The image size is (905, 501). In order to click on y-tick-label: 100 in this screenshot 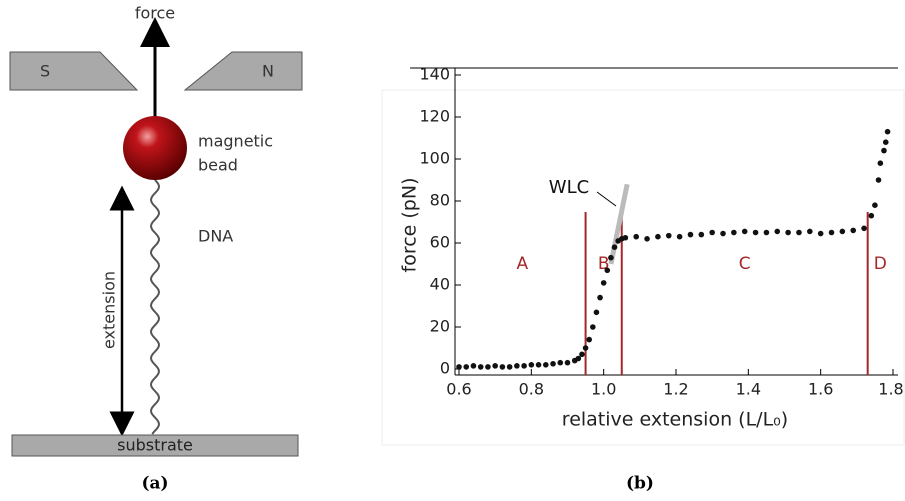, I will do `click(434, 158)`.